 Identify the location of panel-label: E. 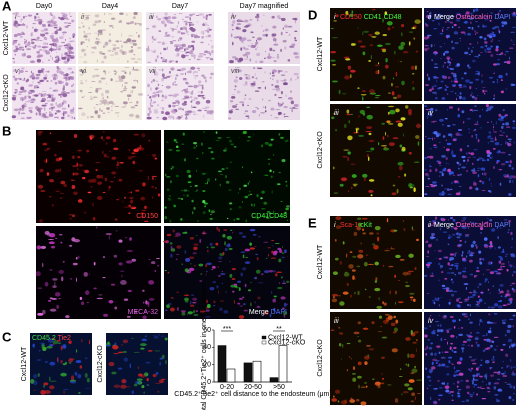
(312, 222).